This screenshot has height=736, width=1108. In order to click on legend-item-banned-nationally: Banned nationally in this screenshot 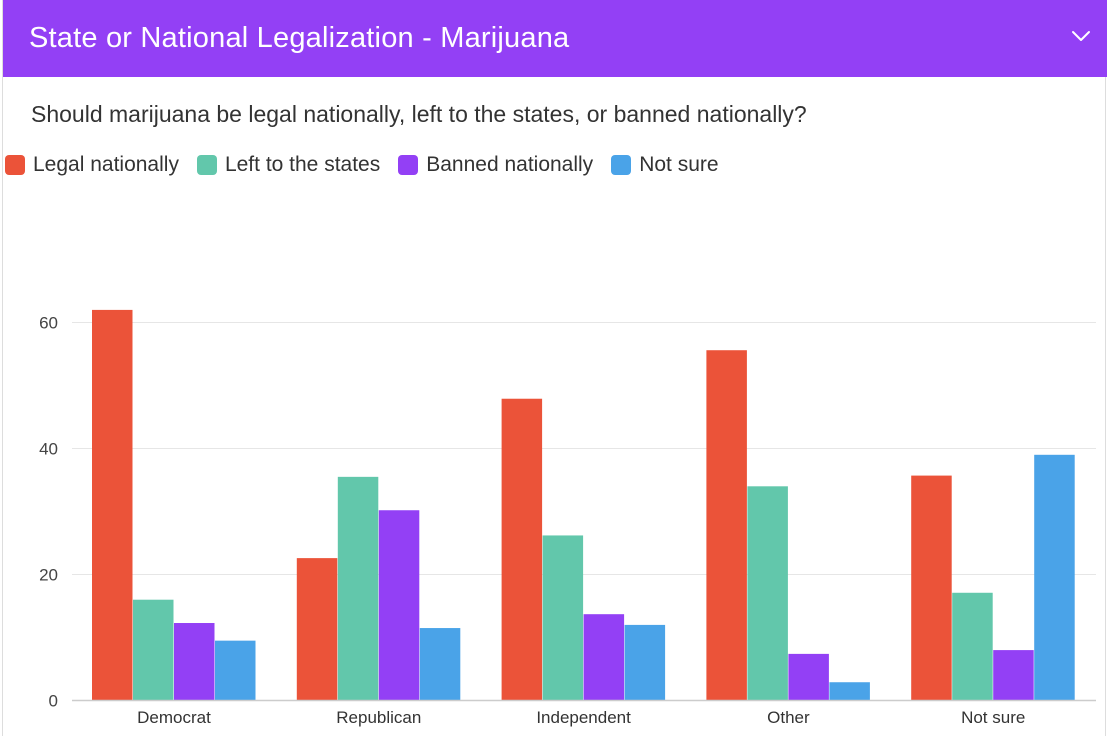, I will do `click(495, 165)`.